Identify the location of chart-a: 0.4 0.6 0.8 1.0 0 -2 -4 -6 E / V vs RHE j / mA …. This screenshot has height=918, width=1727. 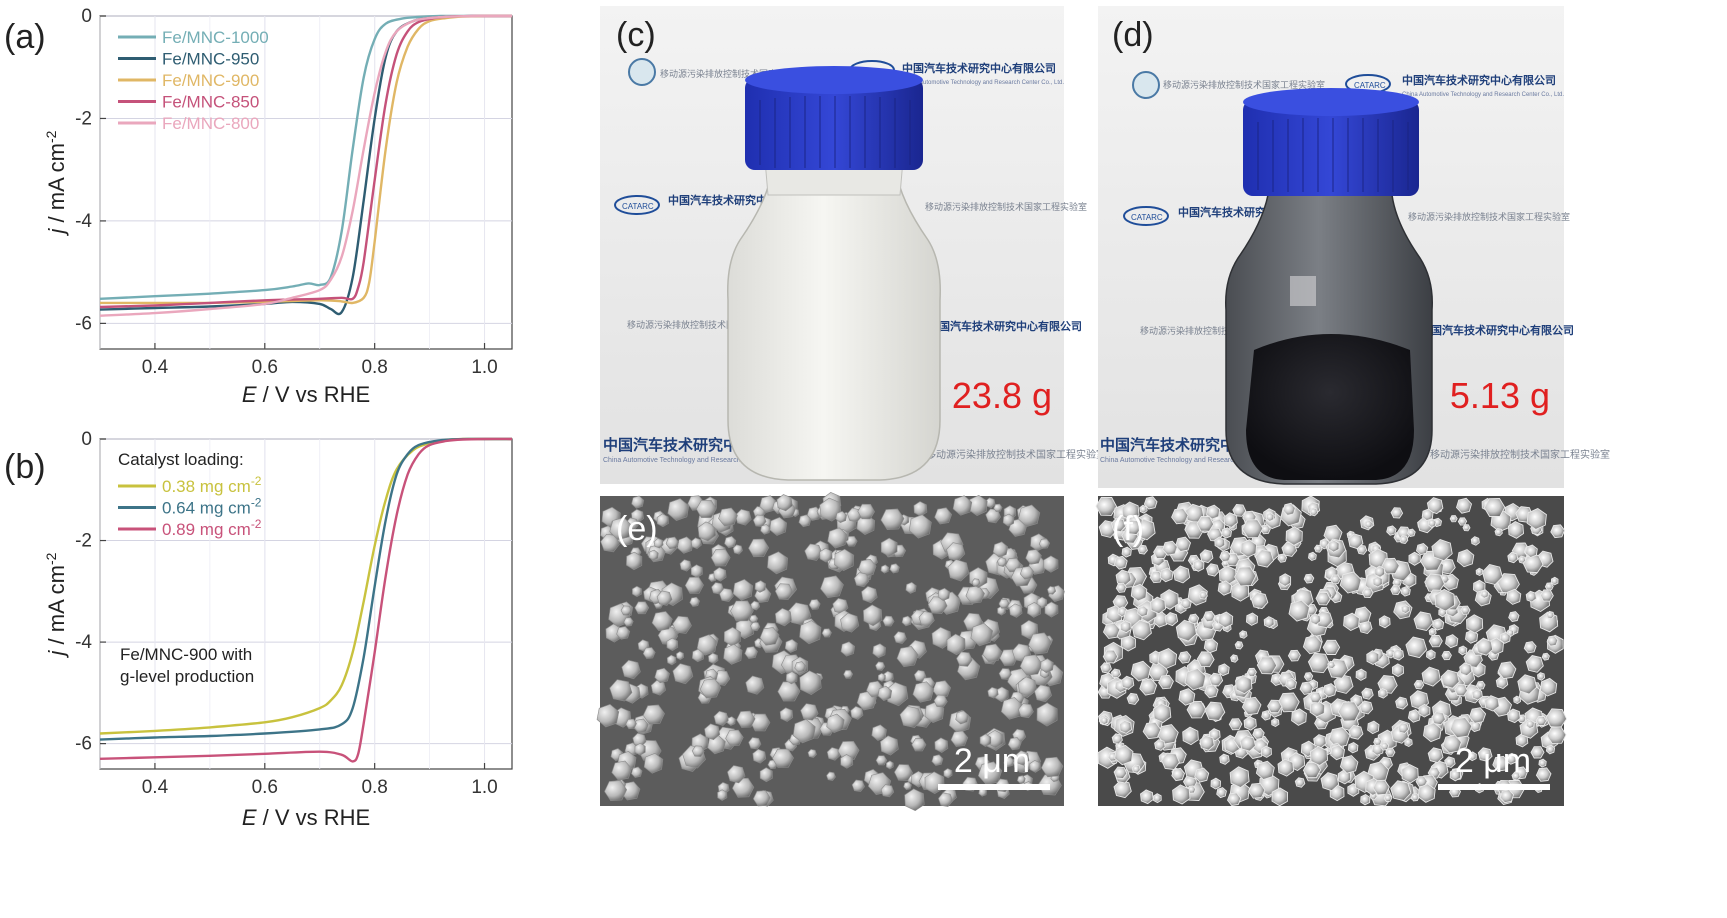
(278, 206).